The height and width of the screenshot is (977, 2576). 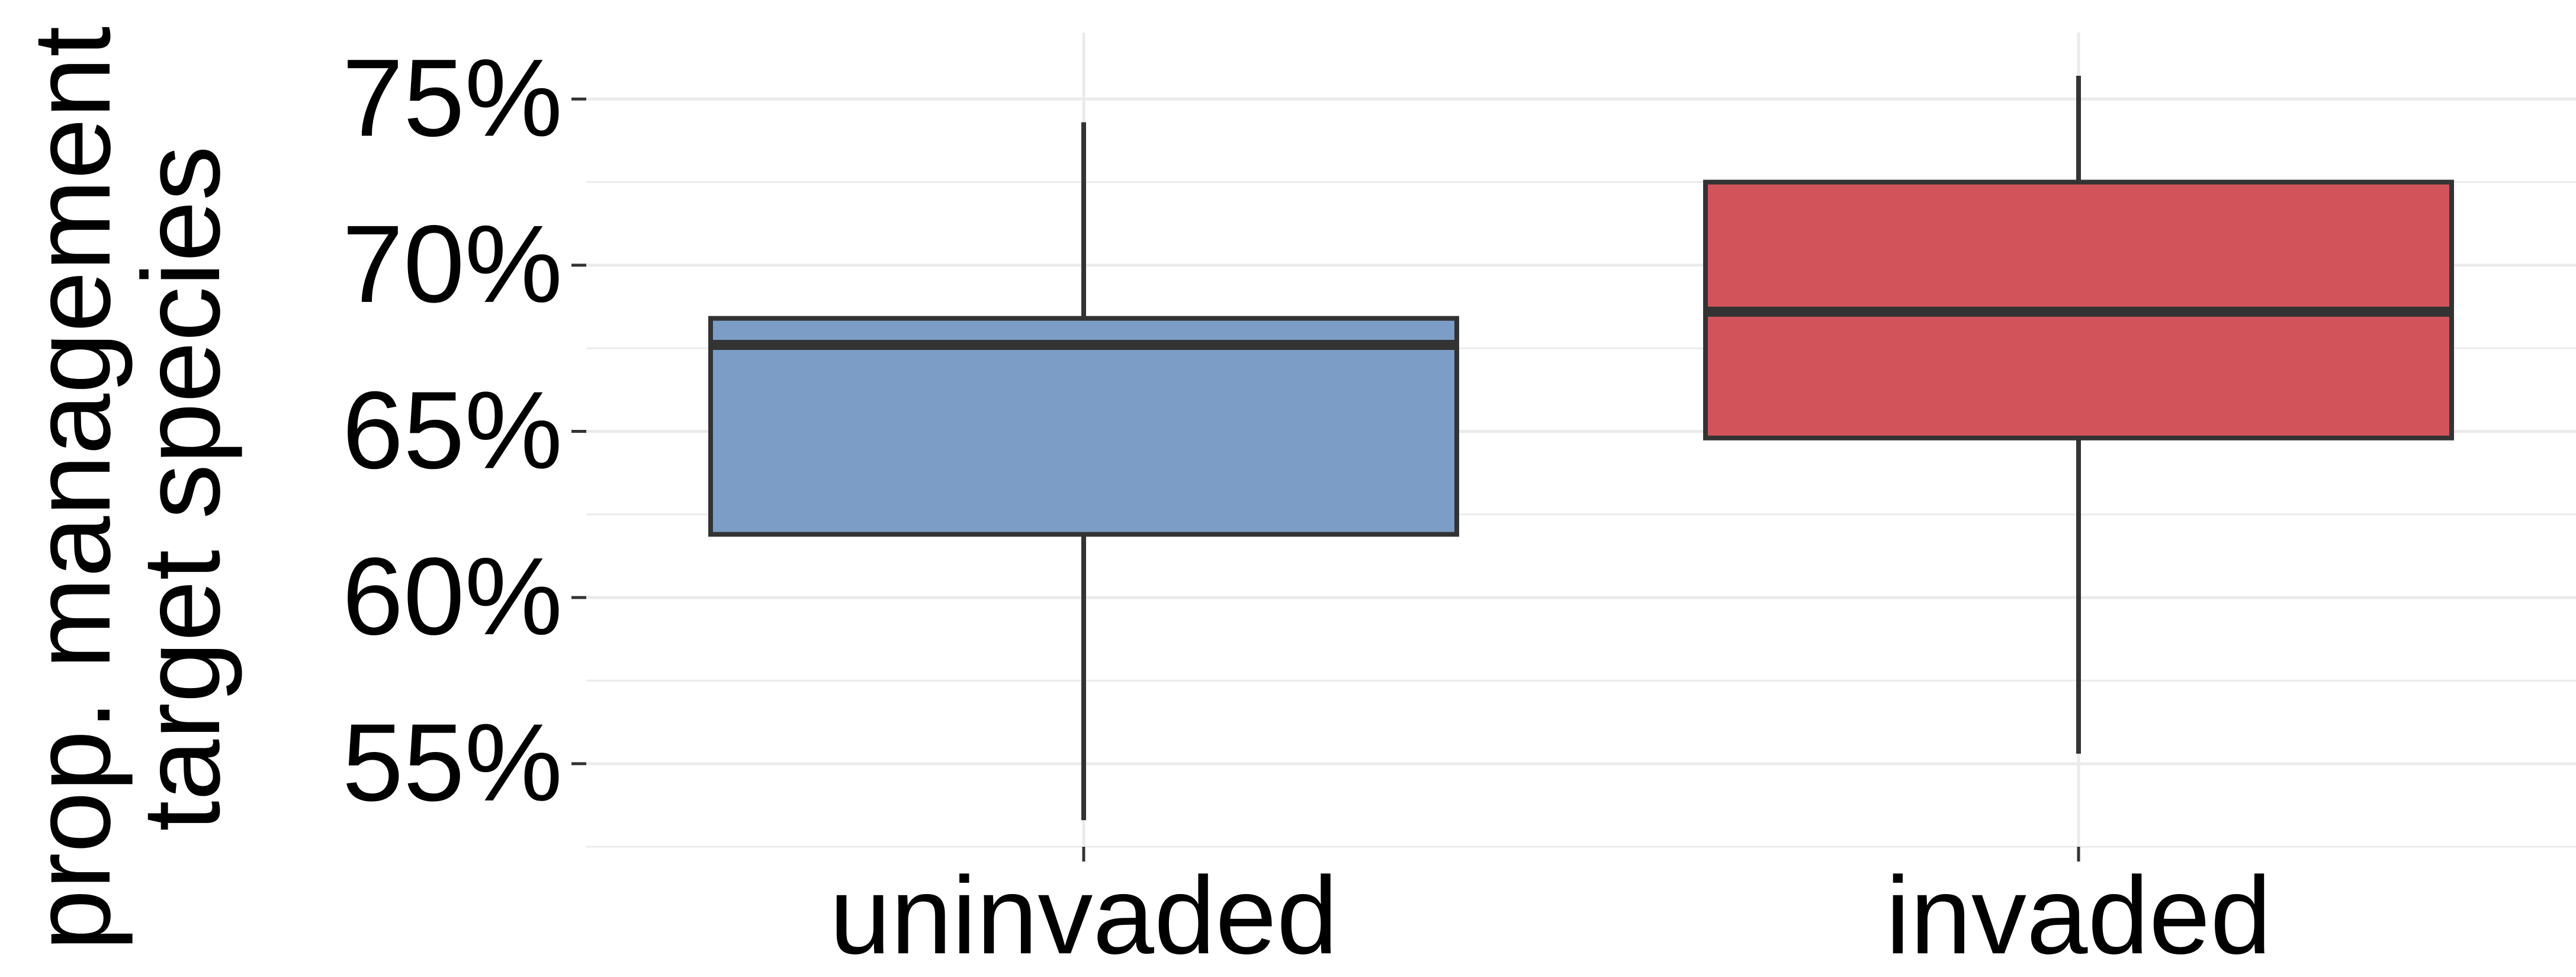 What do you see at coordinates (452, 98) in the screenshot?
I see `y-tick-label: 75%` at bounding box center [452, 98].